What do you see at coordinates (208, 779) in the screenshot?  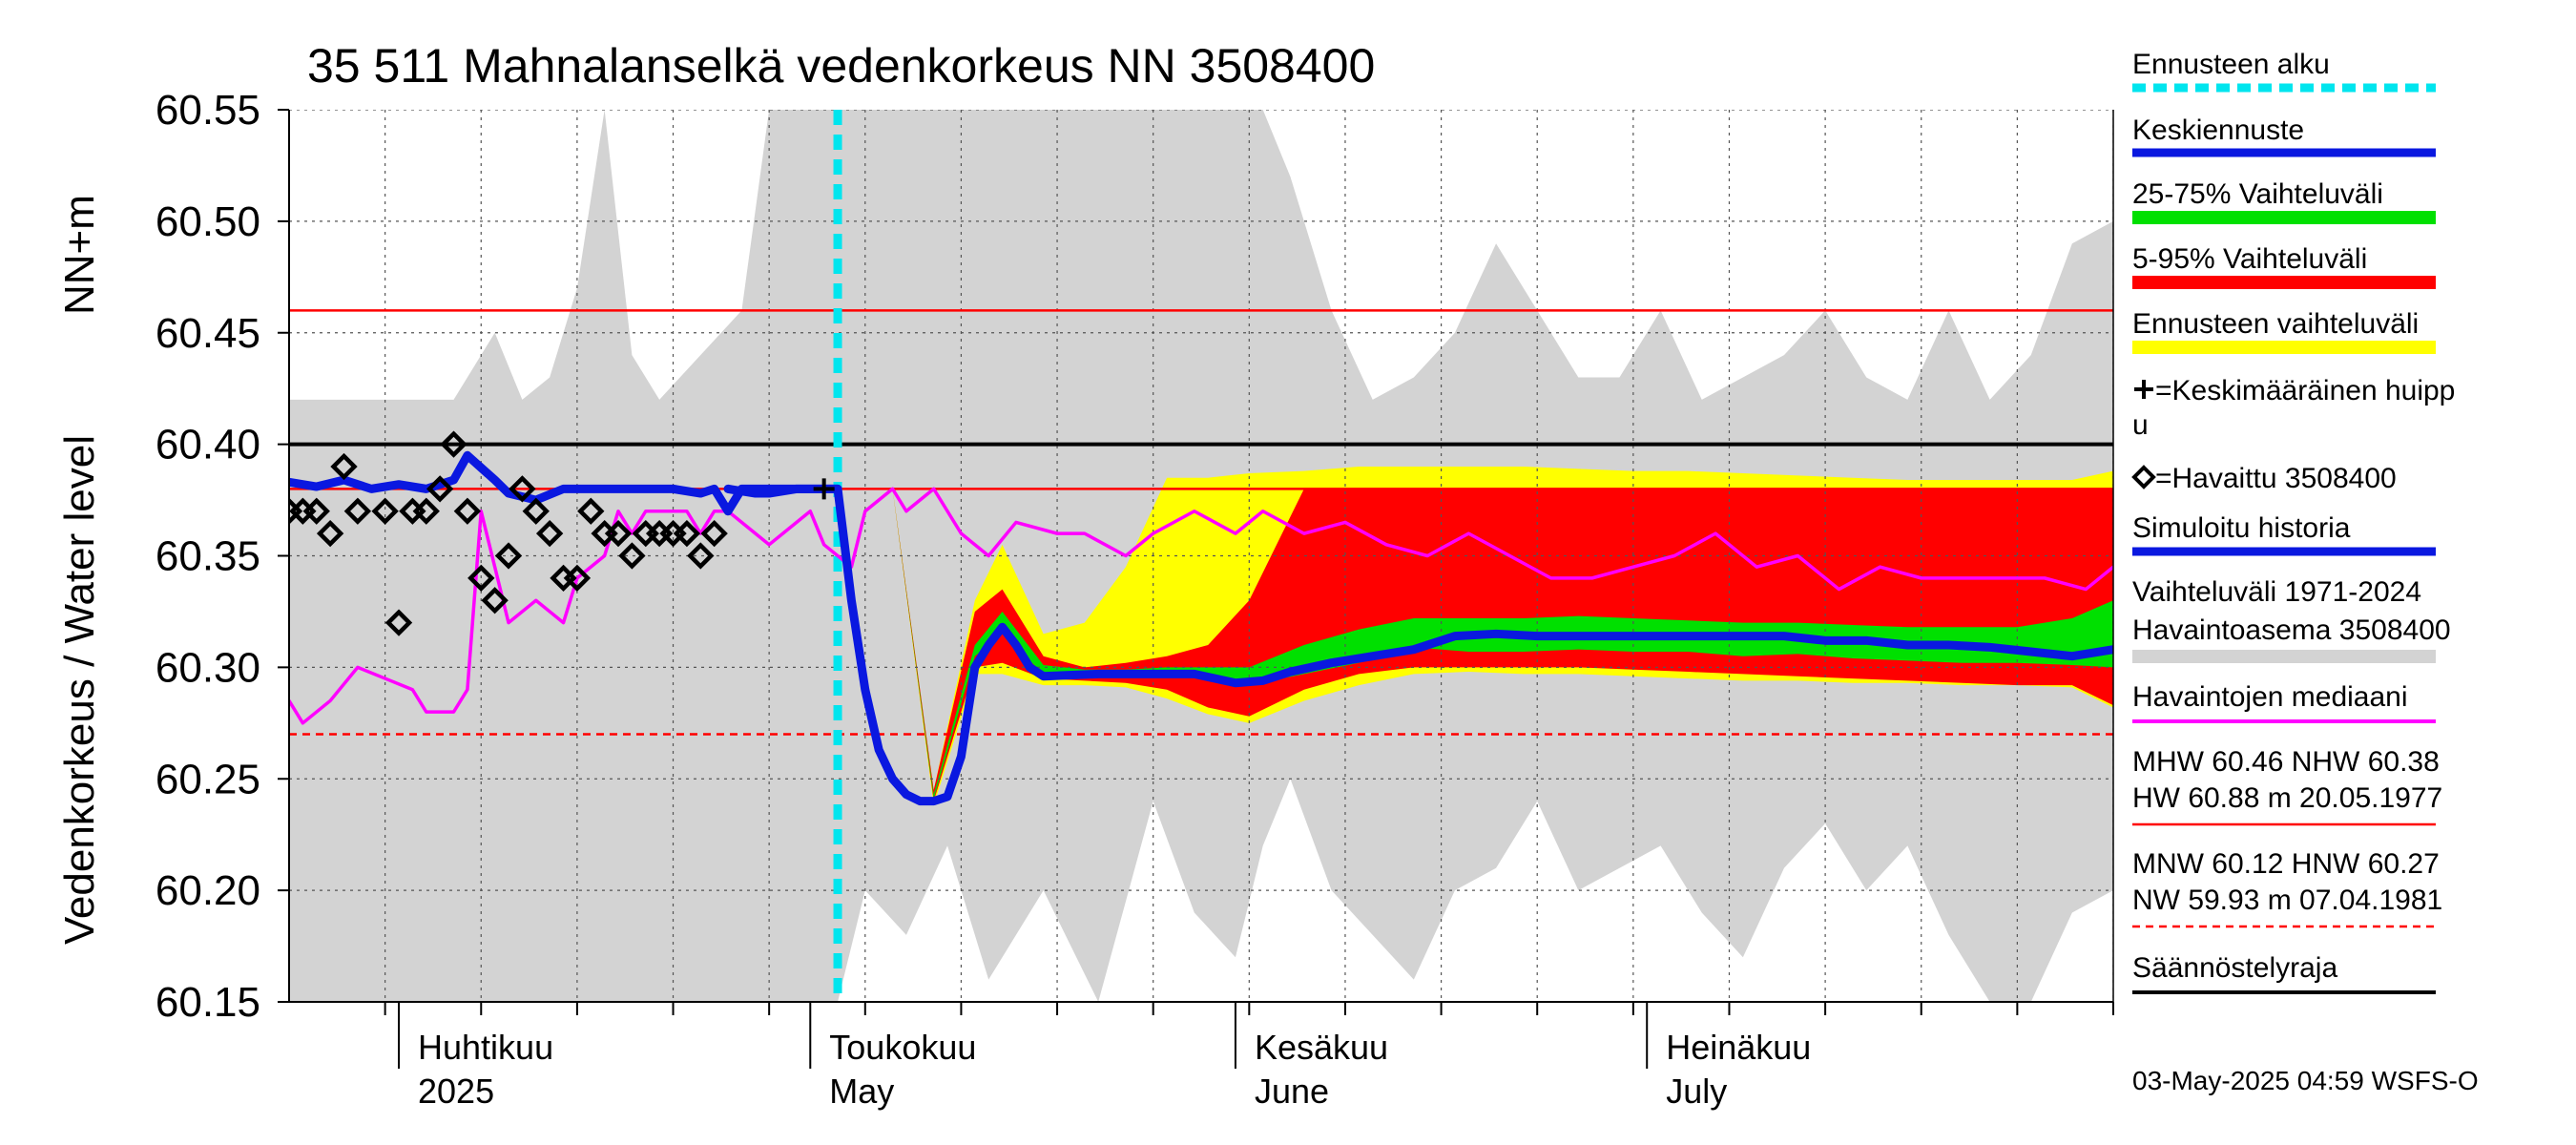 I see `y-tick-label: 60.25` at bounding box center [208, 779].